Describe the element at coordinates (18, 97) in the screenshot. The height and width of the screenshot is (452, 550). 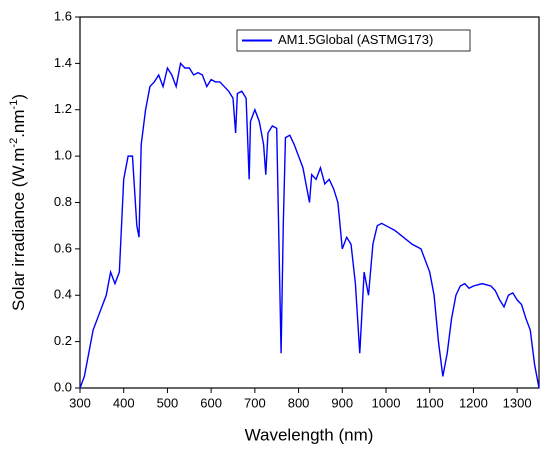
I see `y-axis-title-part: )` at that location.